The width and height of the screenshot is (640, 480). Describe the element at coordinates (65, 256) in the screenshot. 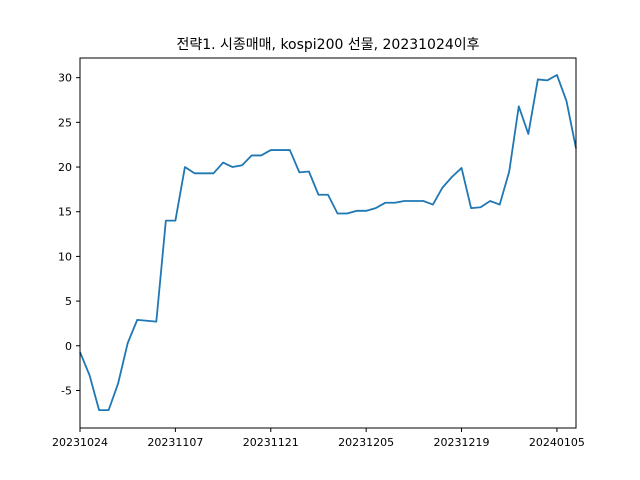

I see `y-tick-label: 10` at that location.